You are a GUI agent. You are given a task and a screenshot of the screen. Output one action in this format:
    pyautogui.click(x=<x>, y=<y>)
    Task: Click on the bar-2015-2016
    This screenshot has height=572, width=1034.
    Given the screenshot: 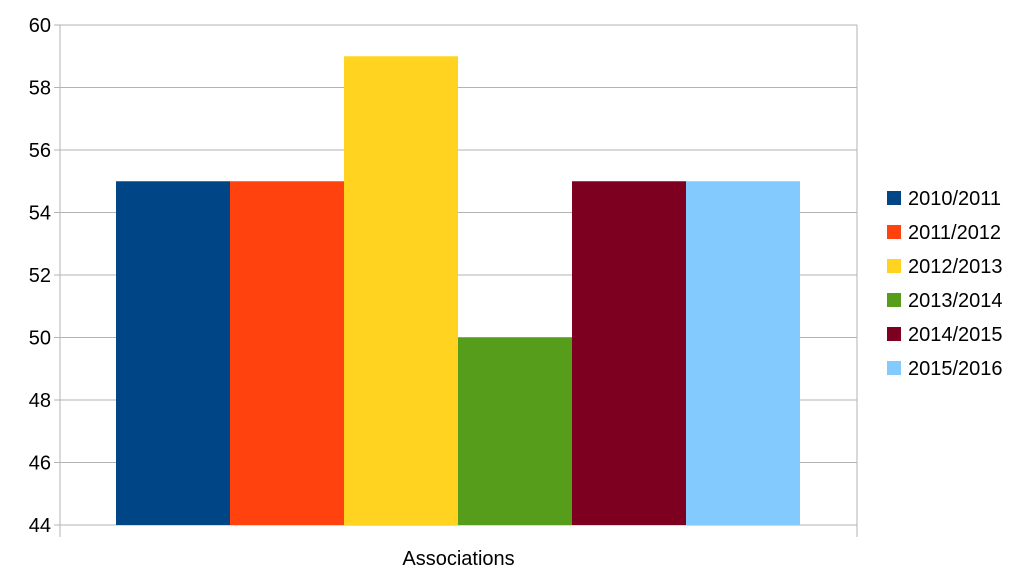 What is the action you would take?
    pyautogui.click(x=743, y=353)
    